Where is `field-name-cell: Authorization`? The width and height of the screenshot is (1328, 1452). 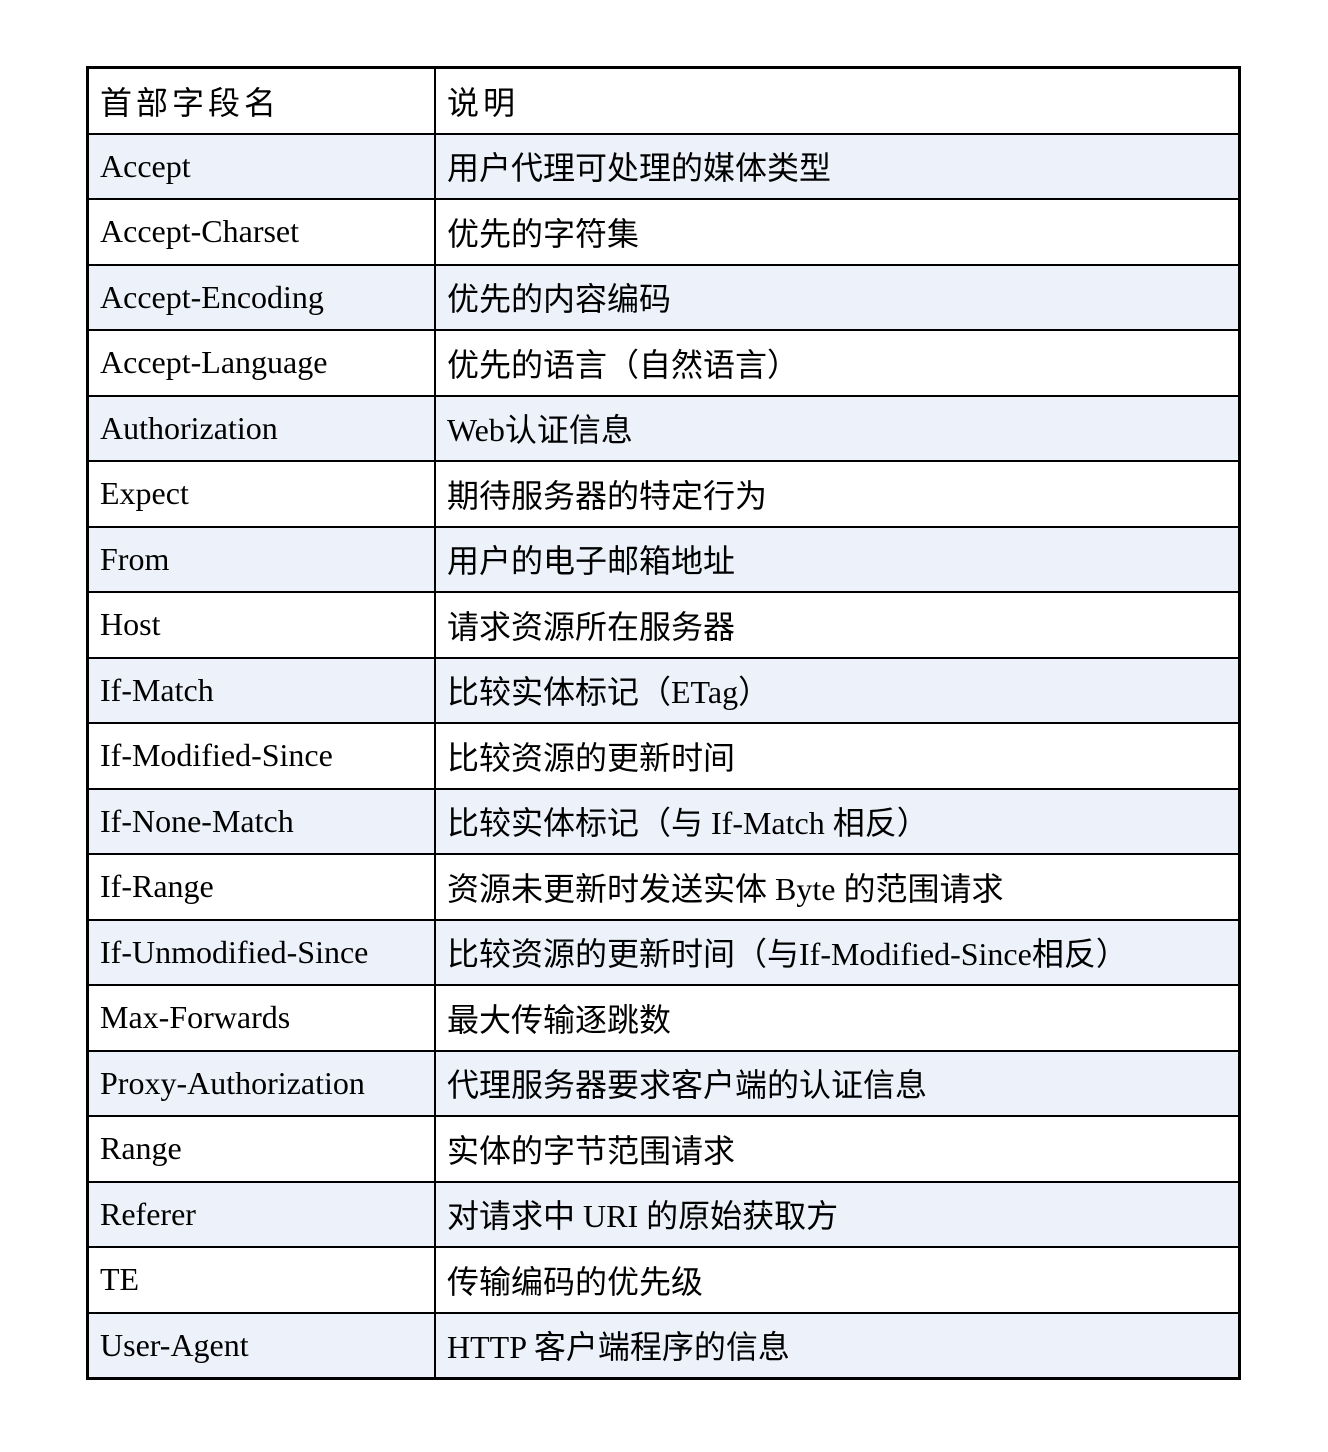
field-name-cell: Authorization is located at coordinates (261, 428).